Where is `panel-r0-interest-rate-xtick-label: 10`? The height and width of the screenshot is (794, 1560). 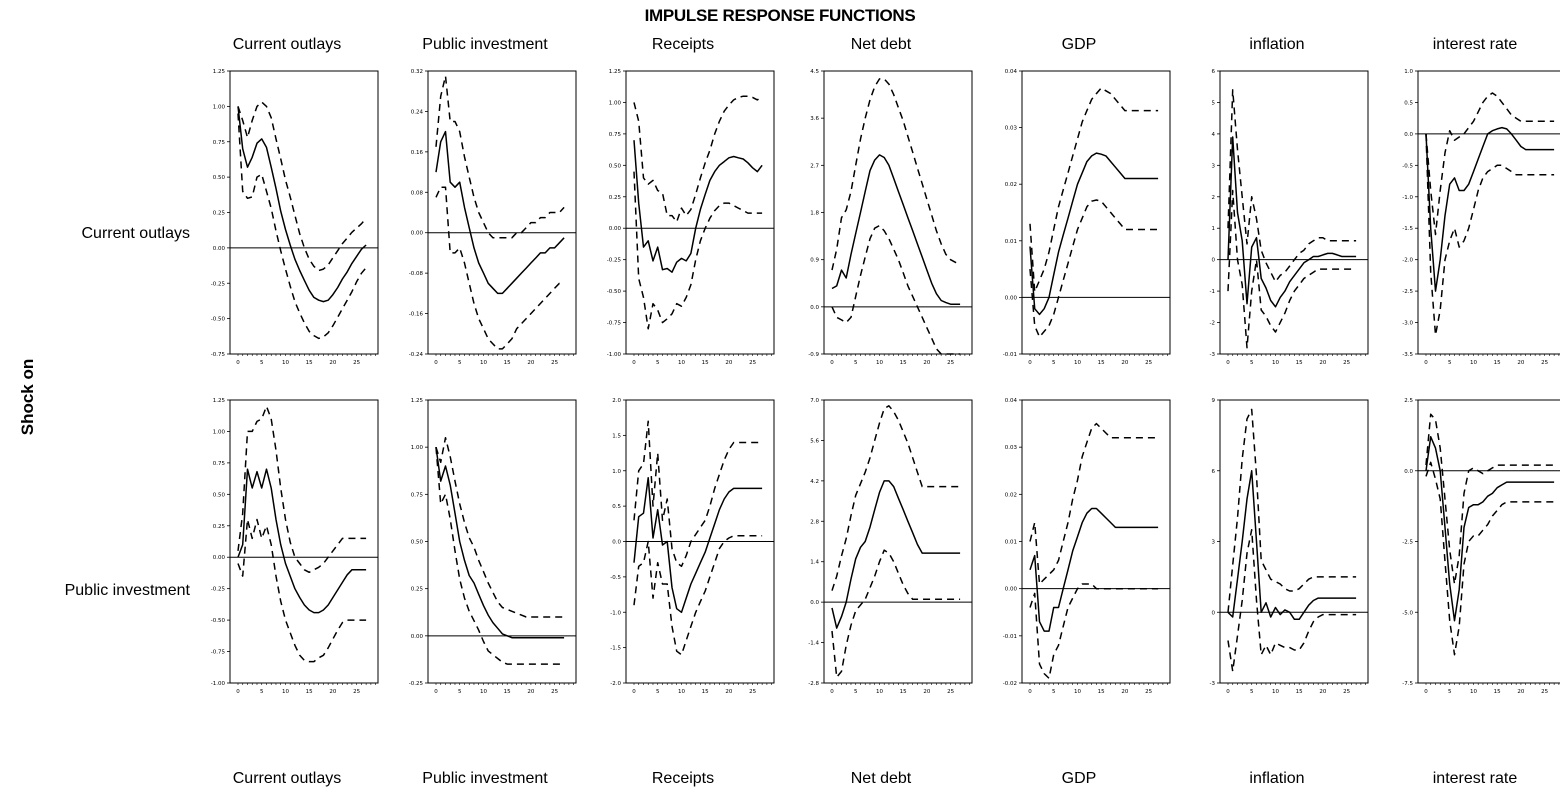 panel-r0-interest-rate-xtick-label: 10 is located at coordinates (1473, 363).